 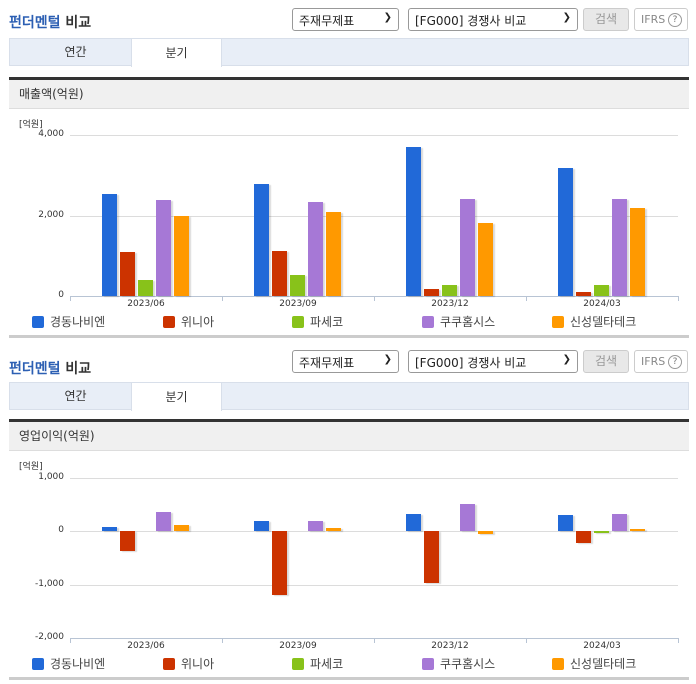 I want to click on y-tick-label: -2,000, so click(x=49, y=637).